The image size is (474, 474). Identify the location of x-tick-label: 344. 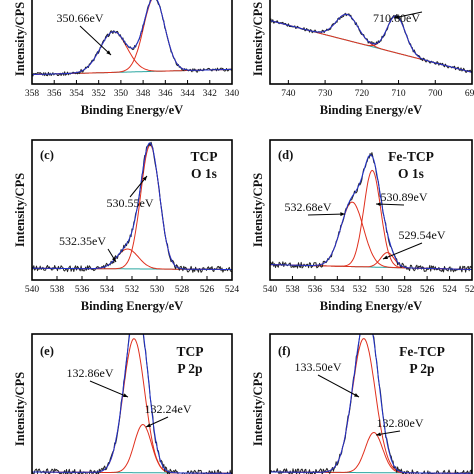
(187, 94).